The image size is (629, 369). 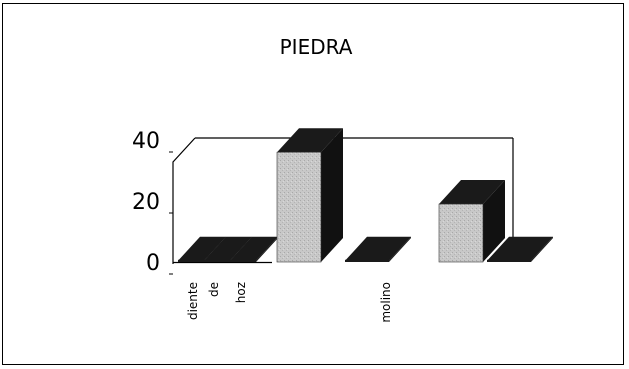 What do you see at coordinates (241, 292) in the screenshot?
I see `x-tick-label: hoz` at bounding box center [241, 292].